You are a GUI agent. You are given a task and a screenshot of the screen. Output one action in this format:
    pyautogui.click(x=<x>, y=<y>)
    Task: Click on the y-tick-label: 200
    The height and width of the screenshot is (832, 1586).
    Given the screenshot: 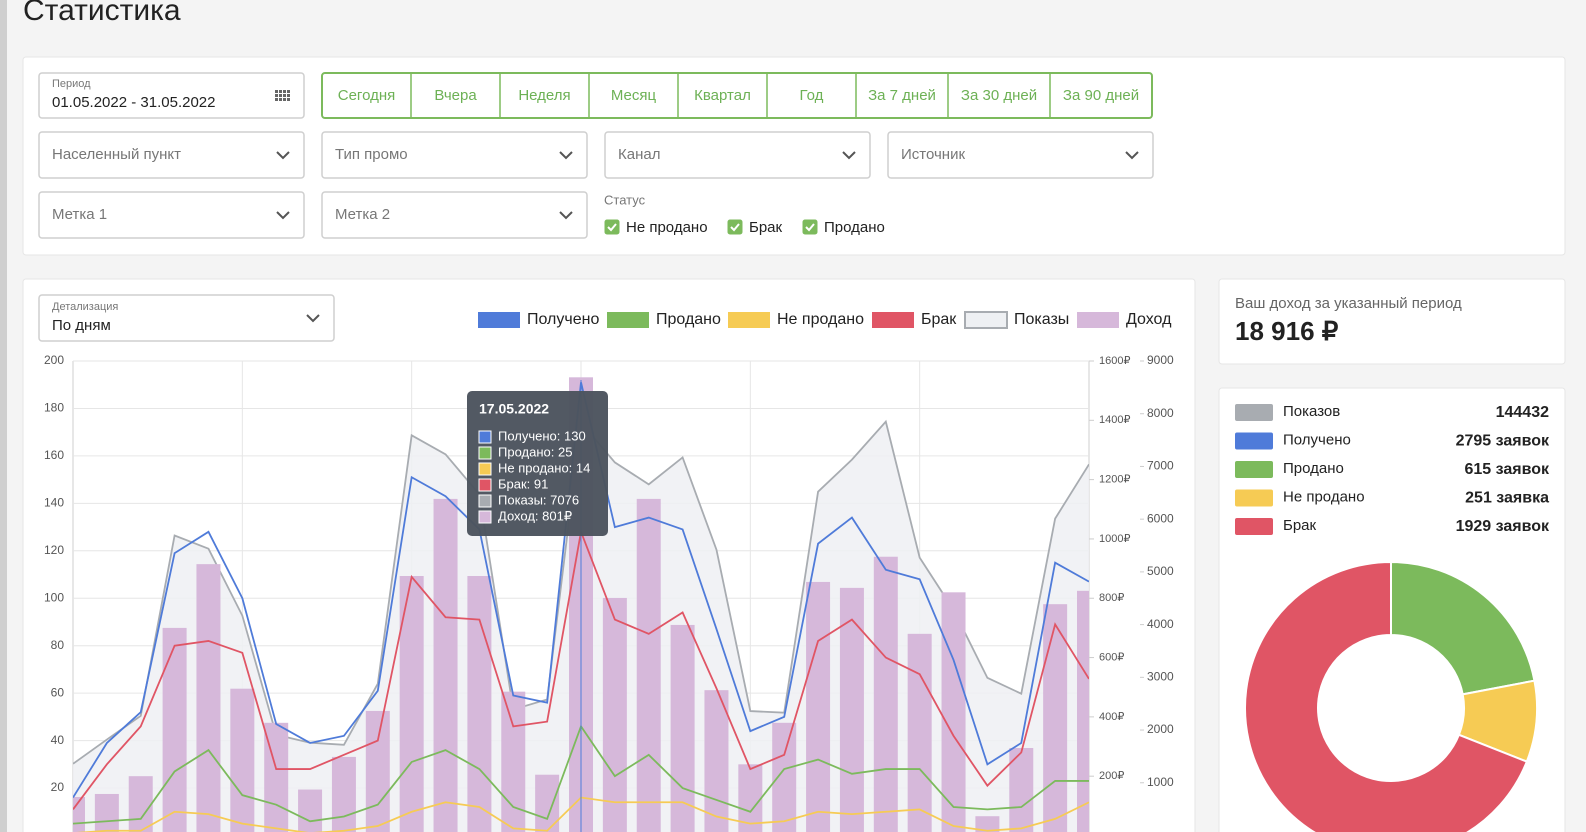 What is the action you would take?
    pyautogui.click(x=54, y=360)
    